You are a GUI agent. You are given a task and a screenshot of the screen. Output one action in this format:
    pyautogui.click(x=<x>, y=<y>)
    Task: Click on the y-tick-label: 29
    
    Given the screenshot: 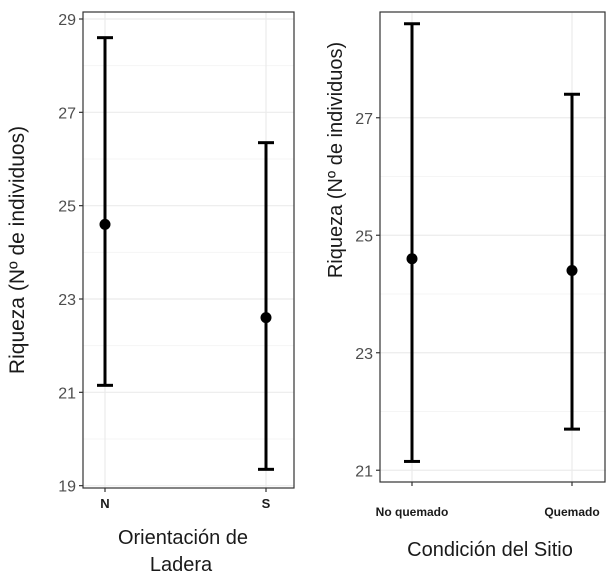 What is the action you would take?
    pyautogui.click(x=67, y=20)
    